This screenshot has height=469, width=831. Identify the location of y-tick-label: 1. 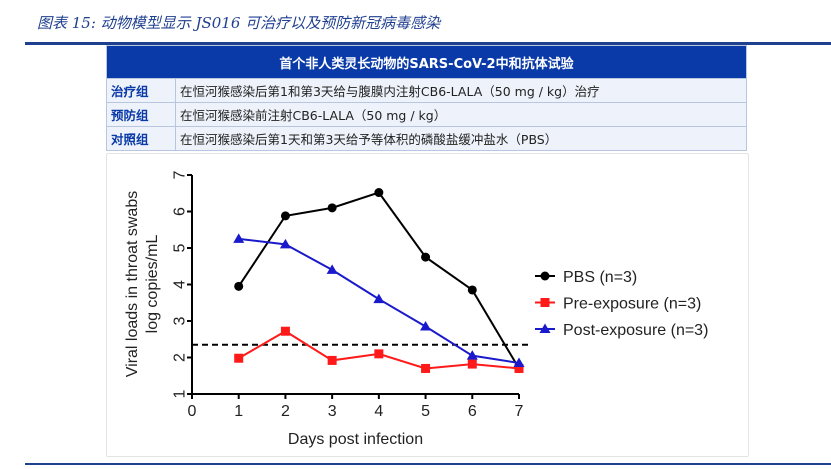
(180, 393).